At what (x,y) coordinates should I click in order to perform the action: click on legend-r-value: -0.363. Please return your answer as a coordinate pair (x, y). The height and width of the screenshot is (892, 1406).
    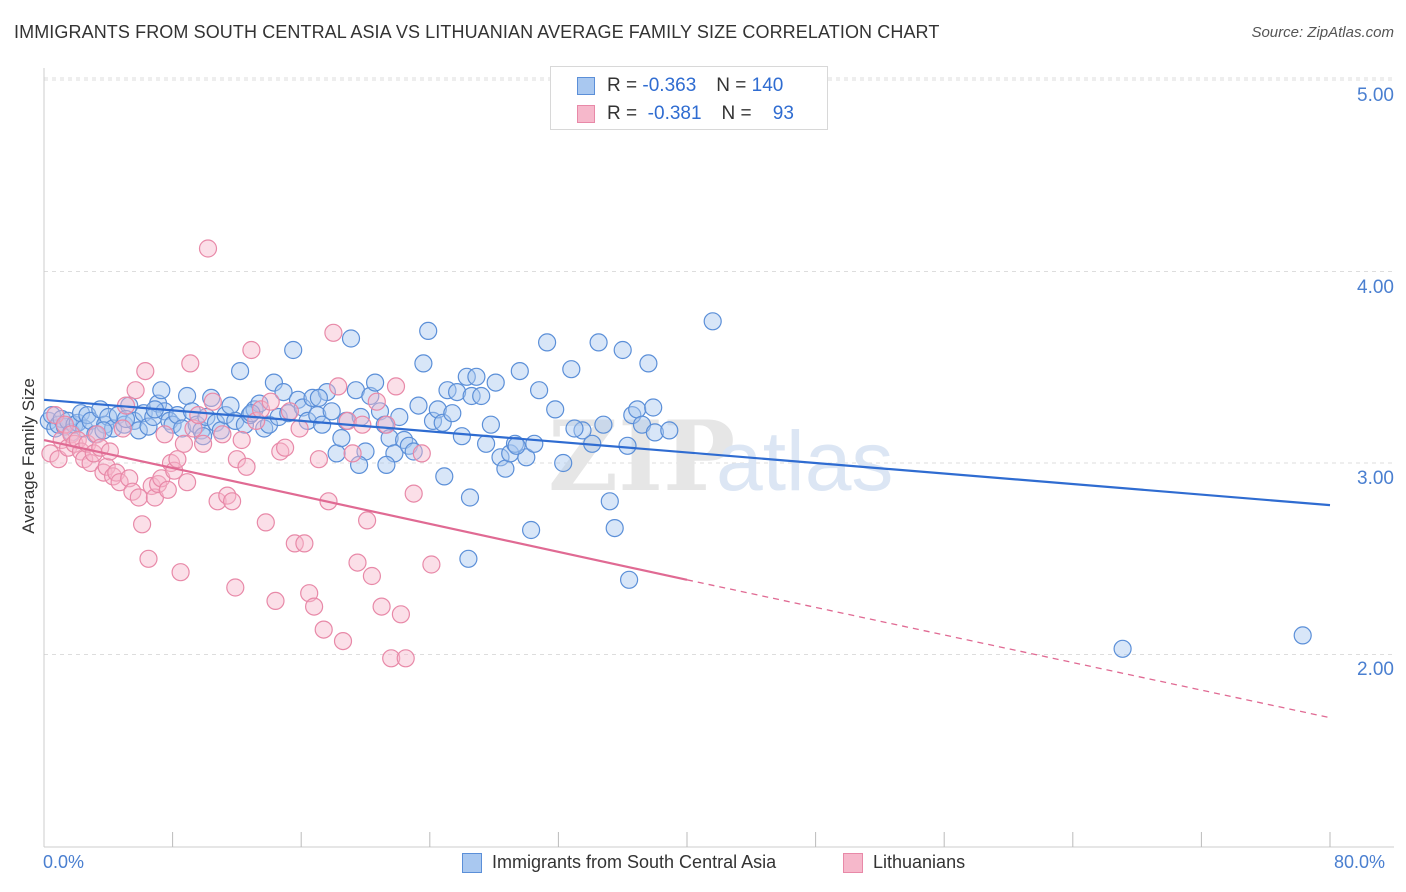
    Looking at the image, I should click on (669, 85).